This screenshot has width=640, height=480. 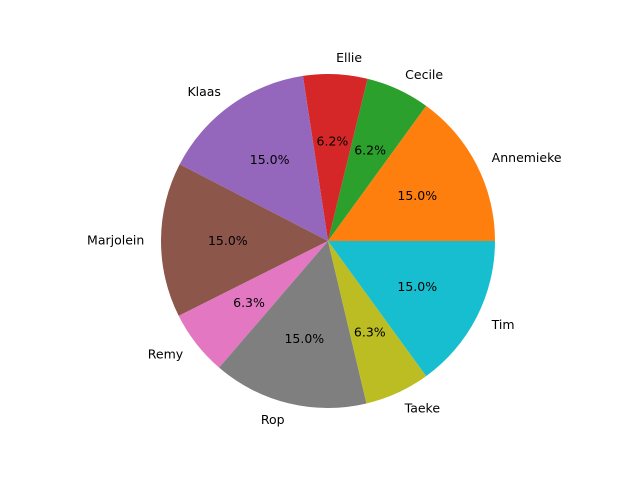 I want to click on pct-label-klaas: 15.0%, so click(x=270, y=159).